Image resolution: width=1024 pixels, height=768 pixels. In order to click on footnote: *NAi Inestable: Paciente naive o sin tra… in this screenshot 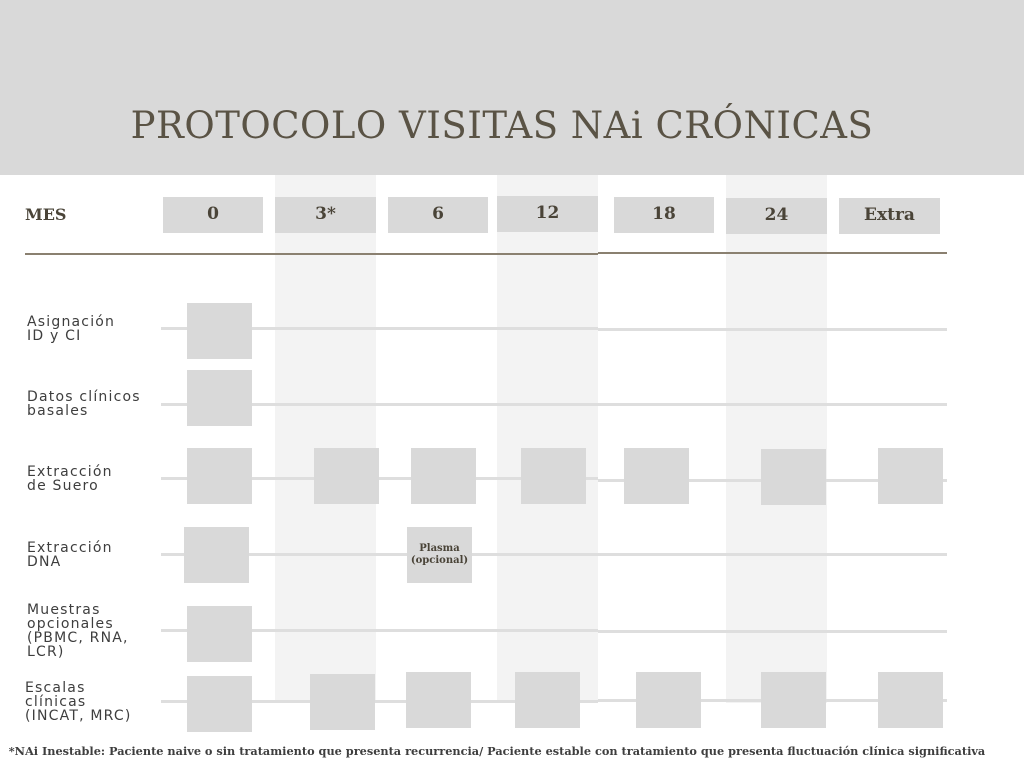, I will do `click(497, 751)`.